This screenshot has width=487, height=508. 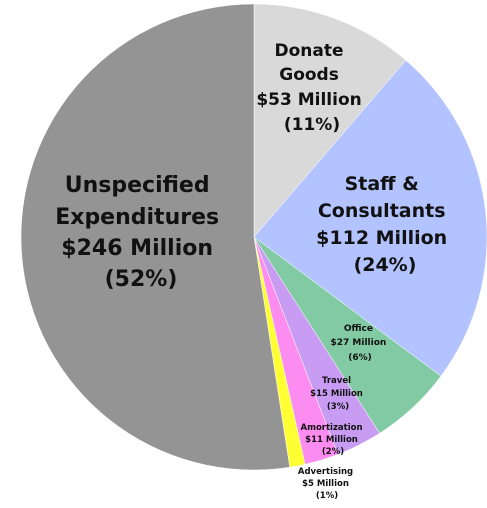 I want to click on label-amortization: Amortization $11 Million (2%), so click(x=333, y=440).